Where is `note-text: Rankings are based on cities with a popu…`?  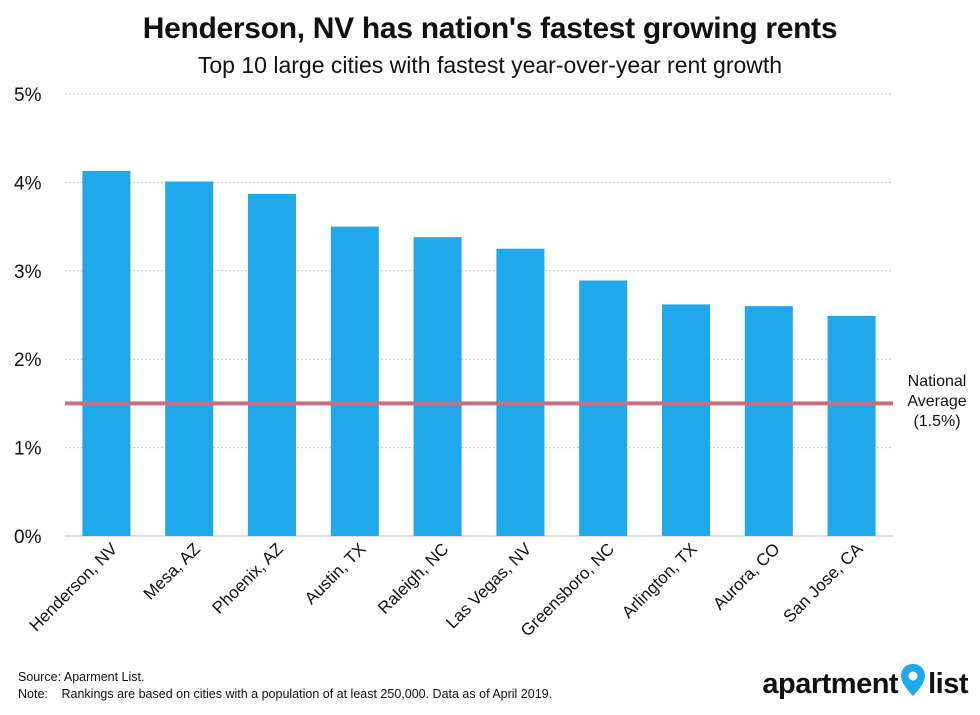
note-text: Rankings are based on cities with a popu… is located at coordinates (307, 694).